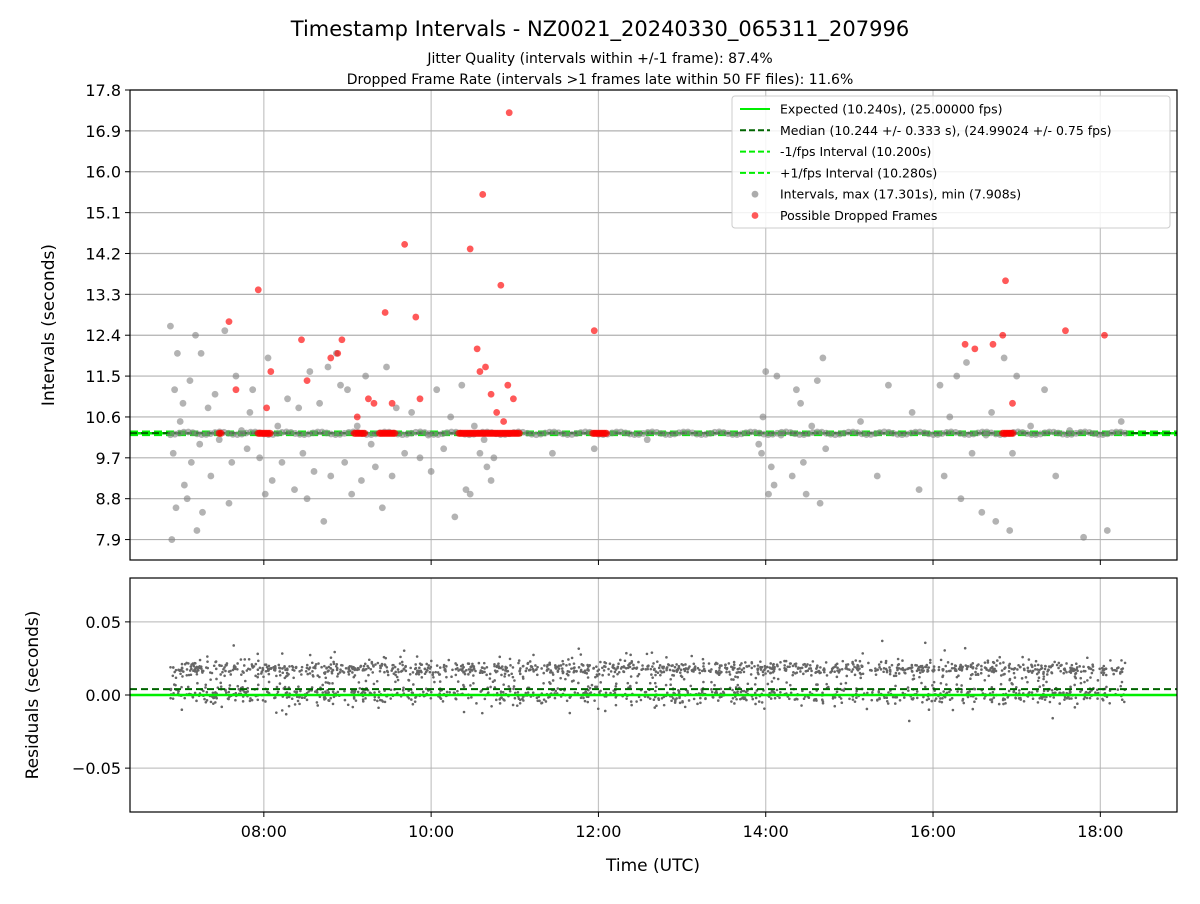 The image size is (1200, 904). Describe the element at coordinates (103, 335) in the screenshot. I see `top-y-tick-label: 12.4` at that location.